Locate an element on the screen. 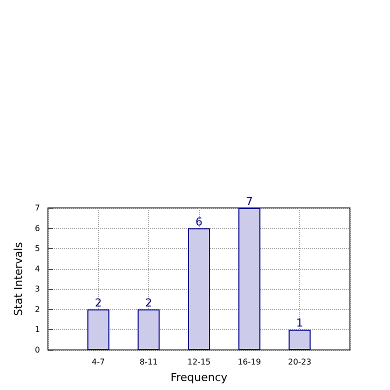  data-label: 1 is located at coordinates (300, 323).